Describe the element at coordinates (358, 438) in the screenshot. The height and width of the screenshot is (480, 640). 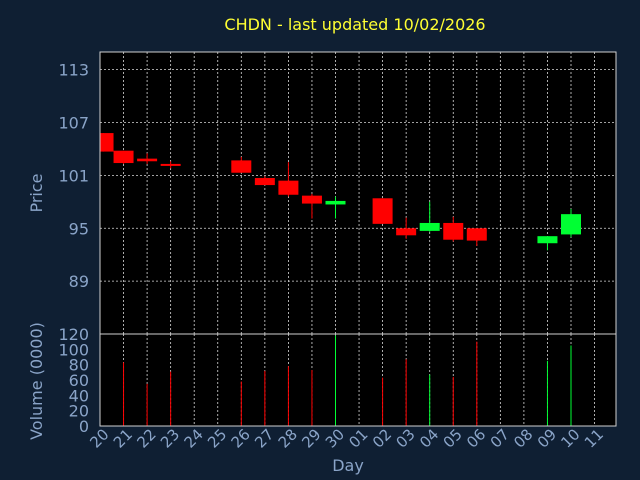
I see `day-tick-label: 01` at that location.